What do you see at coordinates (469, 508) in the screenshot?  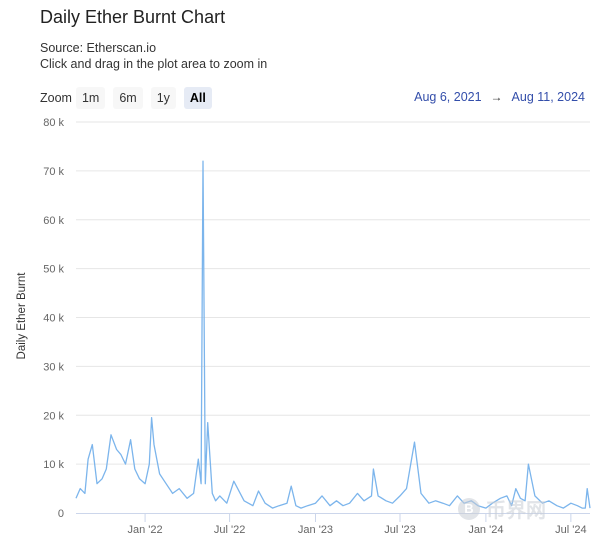 I see `bitcoin-logo-icon: B` at bounding box center [469, 508].